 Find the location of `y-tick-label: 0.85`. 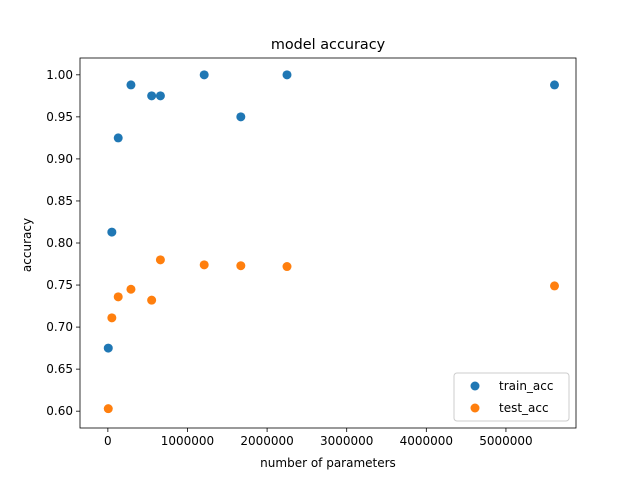

y-tick-label: 0.85 is located at coordinates (59, 201).